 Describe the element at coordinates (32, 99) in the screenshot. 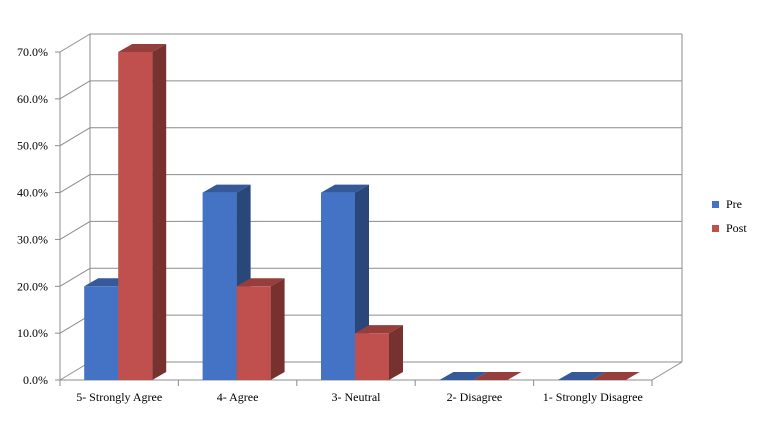

I see `y-tick-label: 60.0%` at that location.